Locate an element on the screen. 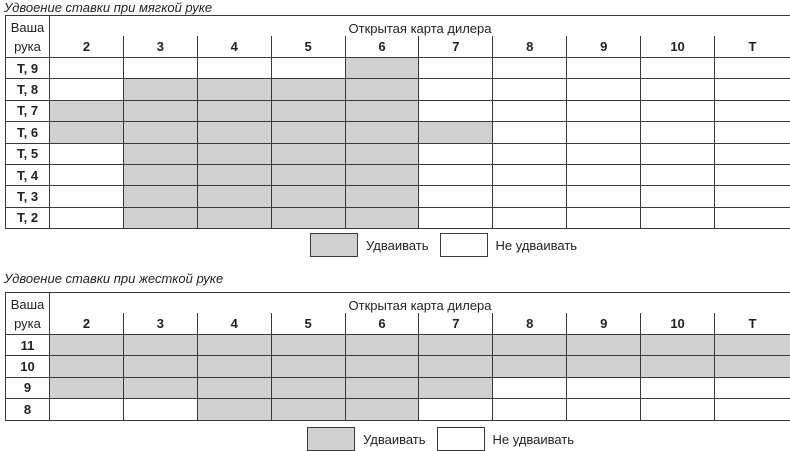 This screenshot has width=790, height=451. legend-double-swatch is located at coordinates (334, 245).